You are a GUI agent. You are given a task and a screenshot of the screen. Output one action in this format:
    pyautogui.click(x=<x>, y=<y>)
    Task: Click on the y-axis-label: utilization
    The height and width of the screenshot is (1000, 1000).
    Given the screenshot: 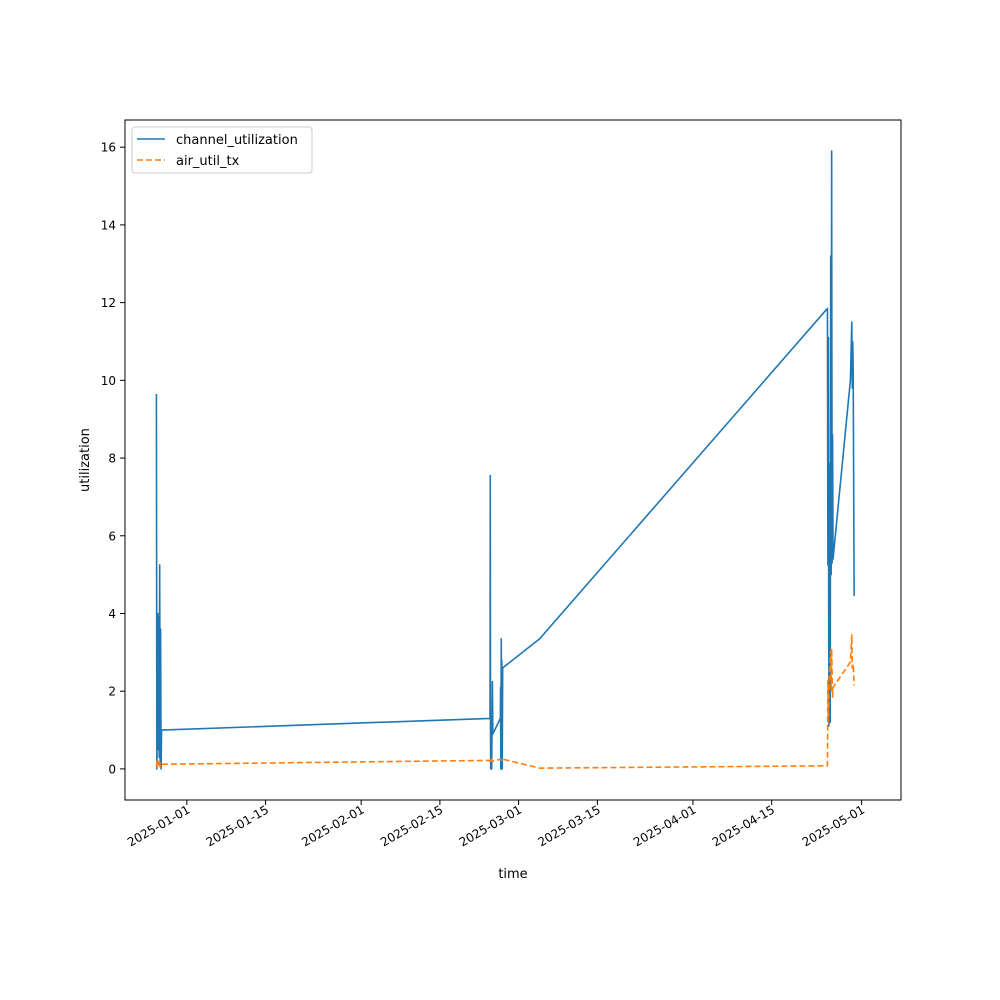 What is the action you would take?
    pyautogui.click(x=85, y=460)
    